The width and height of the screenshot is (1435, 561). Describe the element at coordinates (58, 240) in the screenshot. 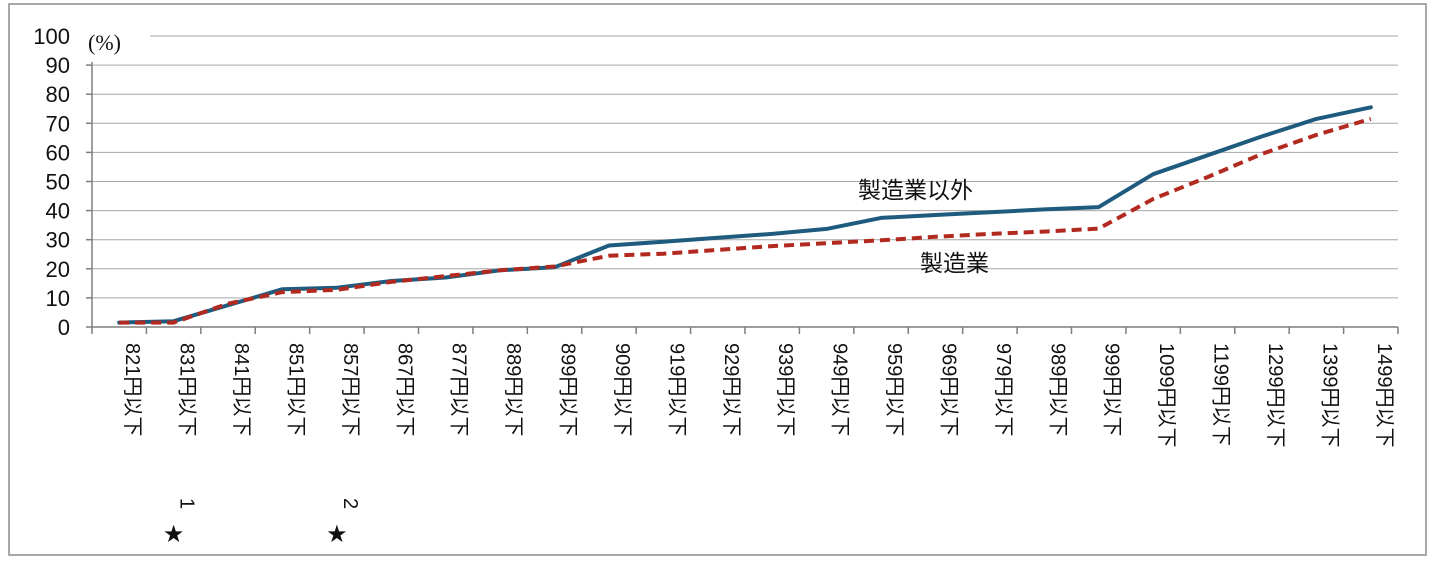

I see `y-tick-label: 30` at that location.